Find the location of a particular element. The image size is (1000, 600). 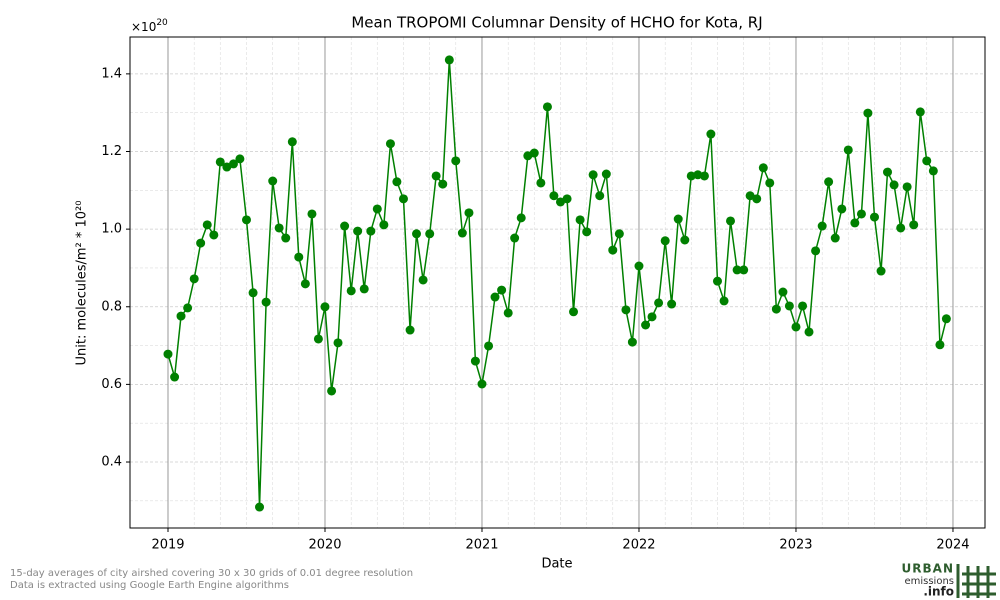

logo-text: URBAN is located at coordinates (928, 569).